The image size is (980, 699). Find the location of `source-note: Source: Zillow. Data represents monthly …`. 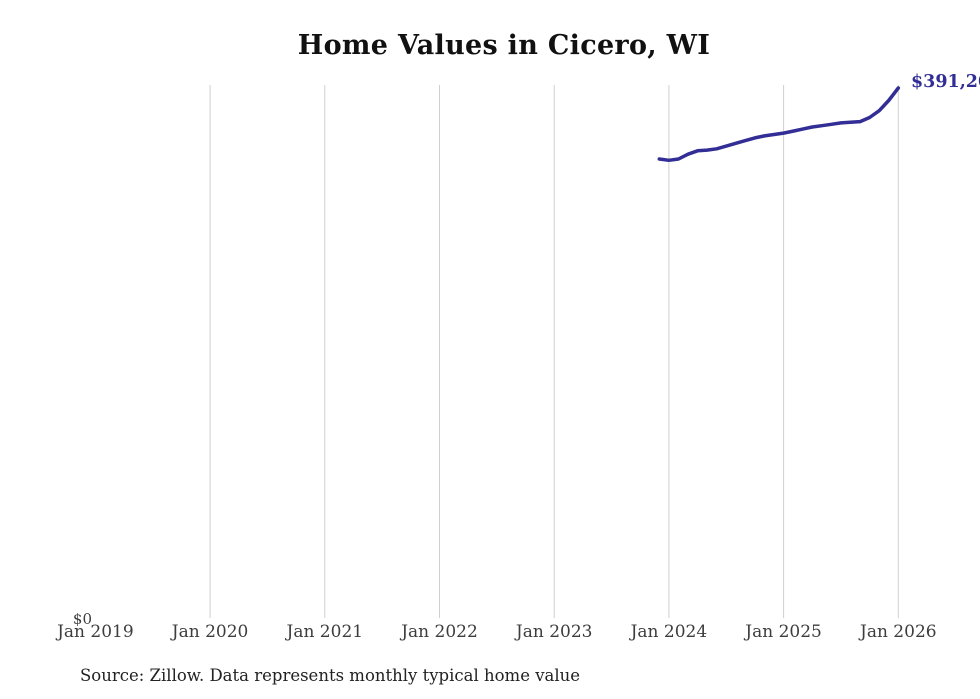

source-note: Source: Zillow. Data represents monthly … is located at coordinates (330, 675).